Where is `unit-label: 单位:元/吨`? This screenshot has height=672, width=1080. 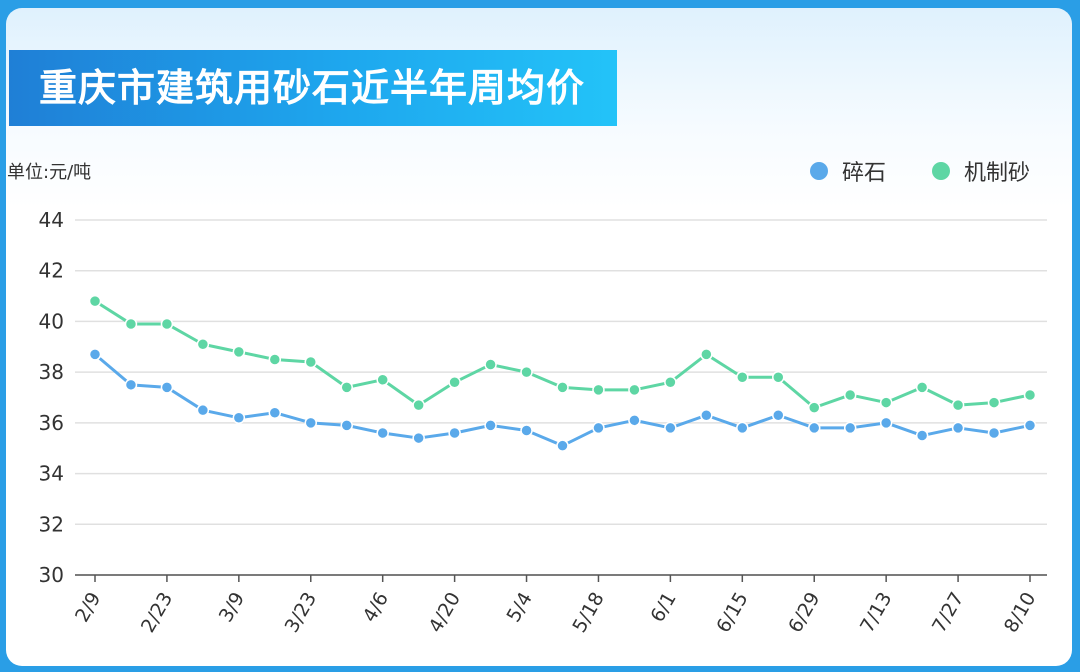 unit-label: 单位:元/吨 is located at coordinates (49, 172).